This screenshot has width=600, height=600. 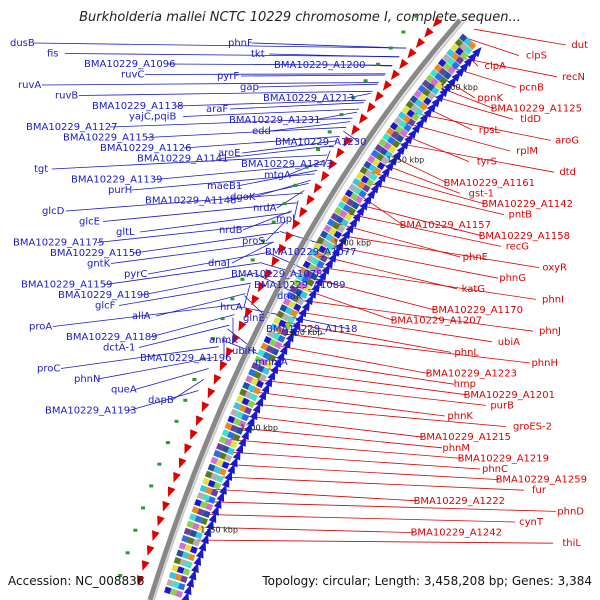 What do you see at coordinates (481, 193) in the screenshot?
I see `right-gene-label: gst-1` at bounding box center [481, 193].